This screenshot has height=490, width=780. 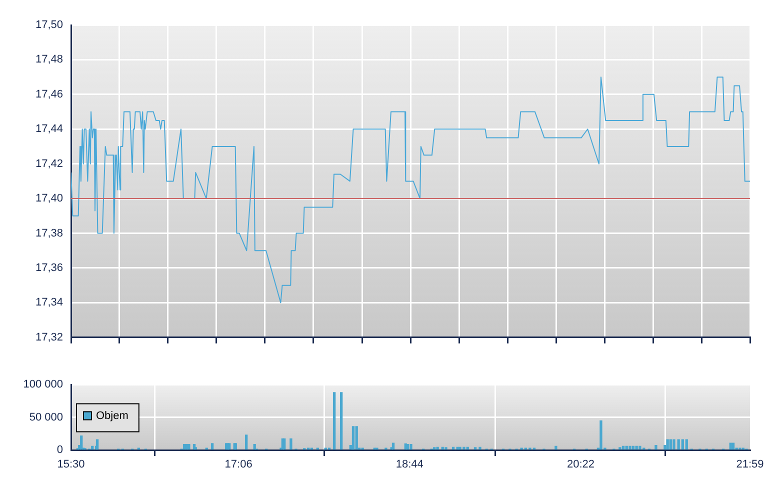 What do you see at coordinates (49, 198) in the screenshot?
I see `y-tick-label: 17,40` at bounding box center [49, 198].